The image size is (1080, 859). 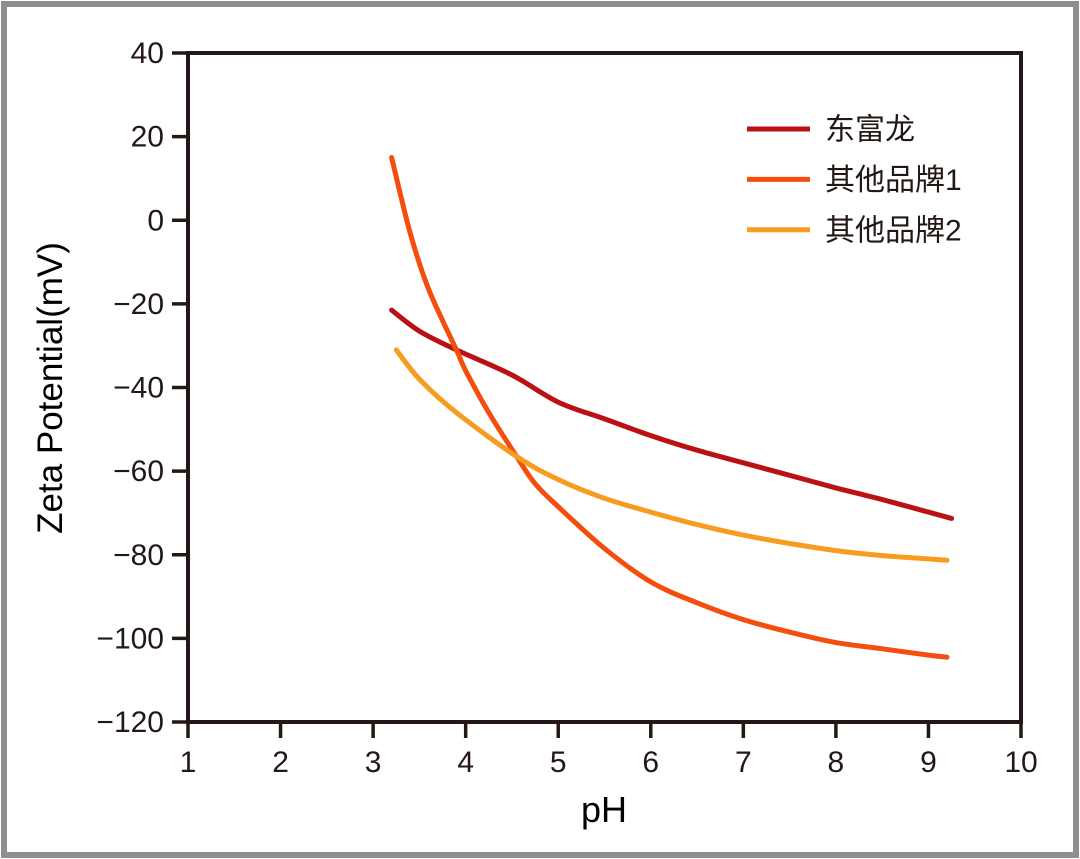 I want to click on legend-item-1: 其他品牌1, so click(x=854, y=180).